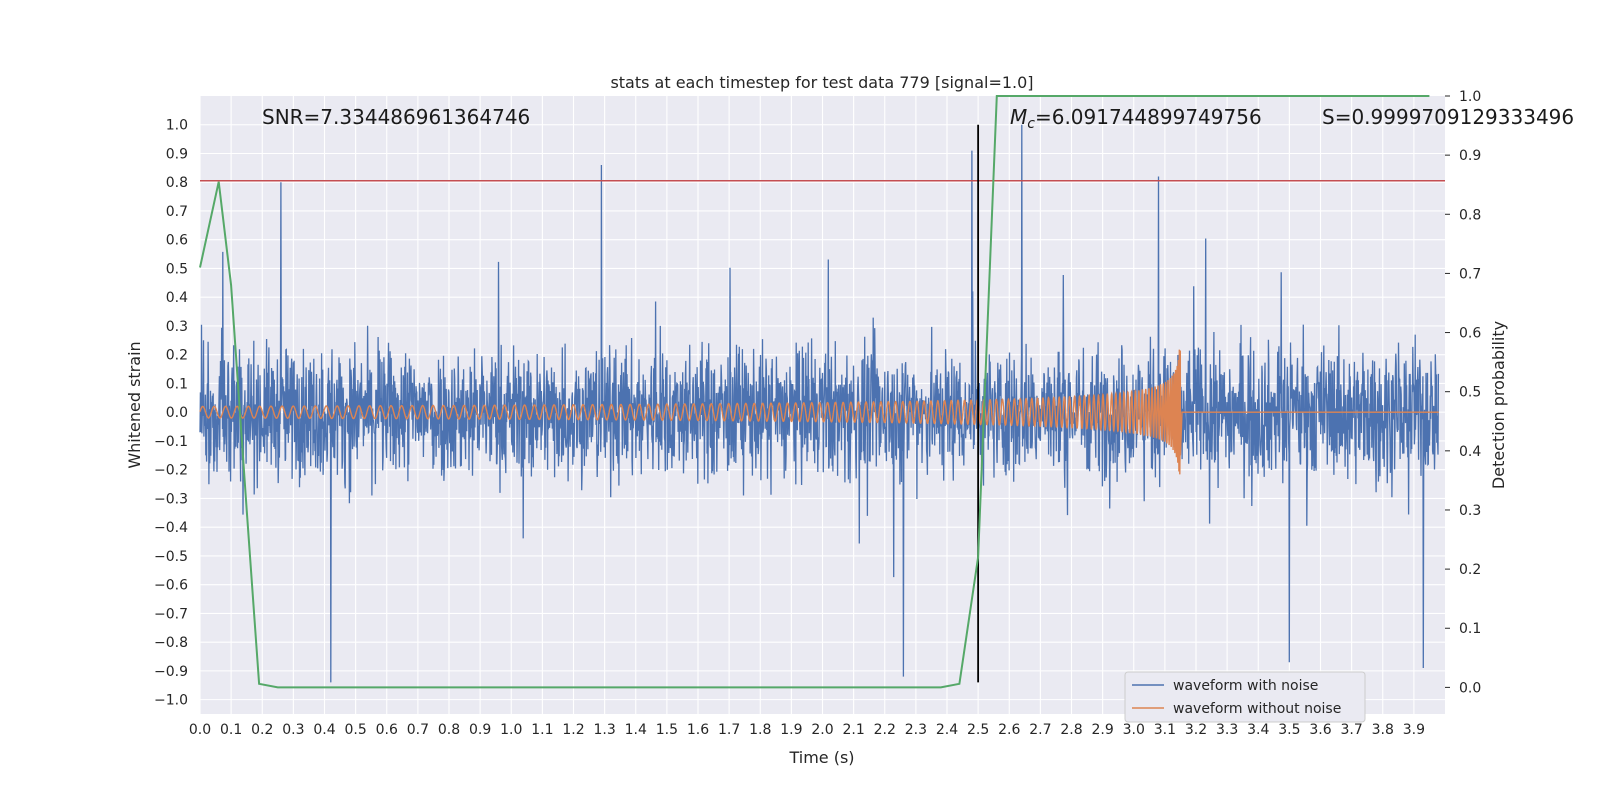 The image size is (1600, 800). What do you see at coordinates (1018, 117) in the screenshot?
I see `chirp-mass-symbol: M` at bounding box center [1018, 117].